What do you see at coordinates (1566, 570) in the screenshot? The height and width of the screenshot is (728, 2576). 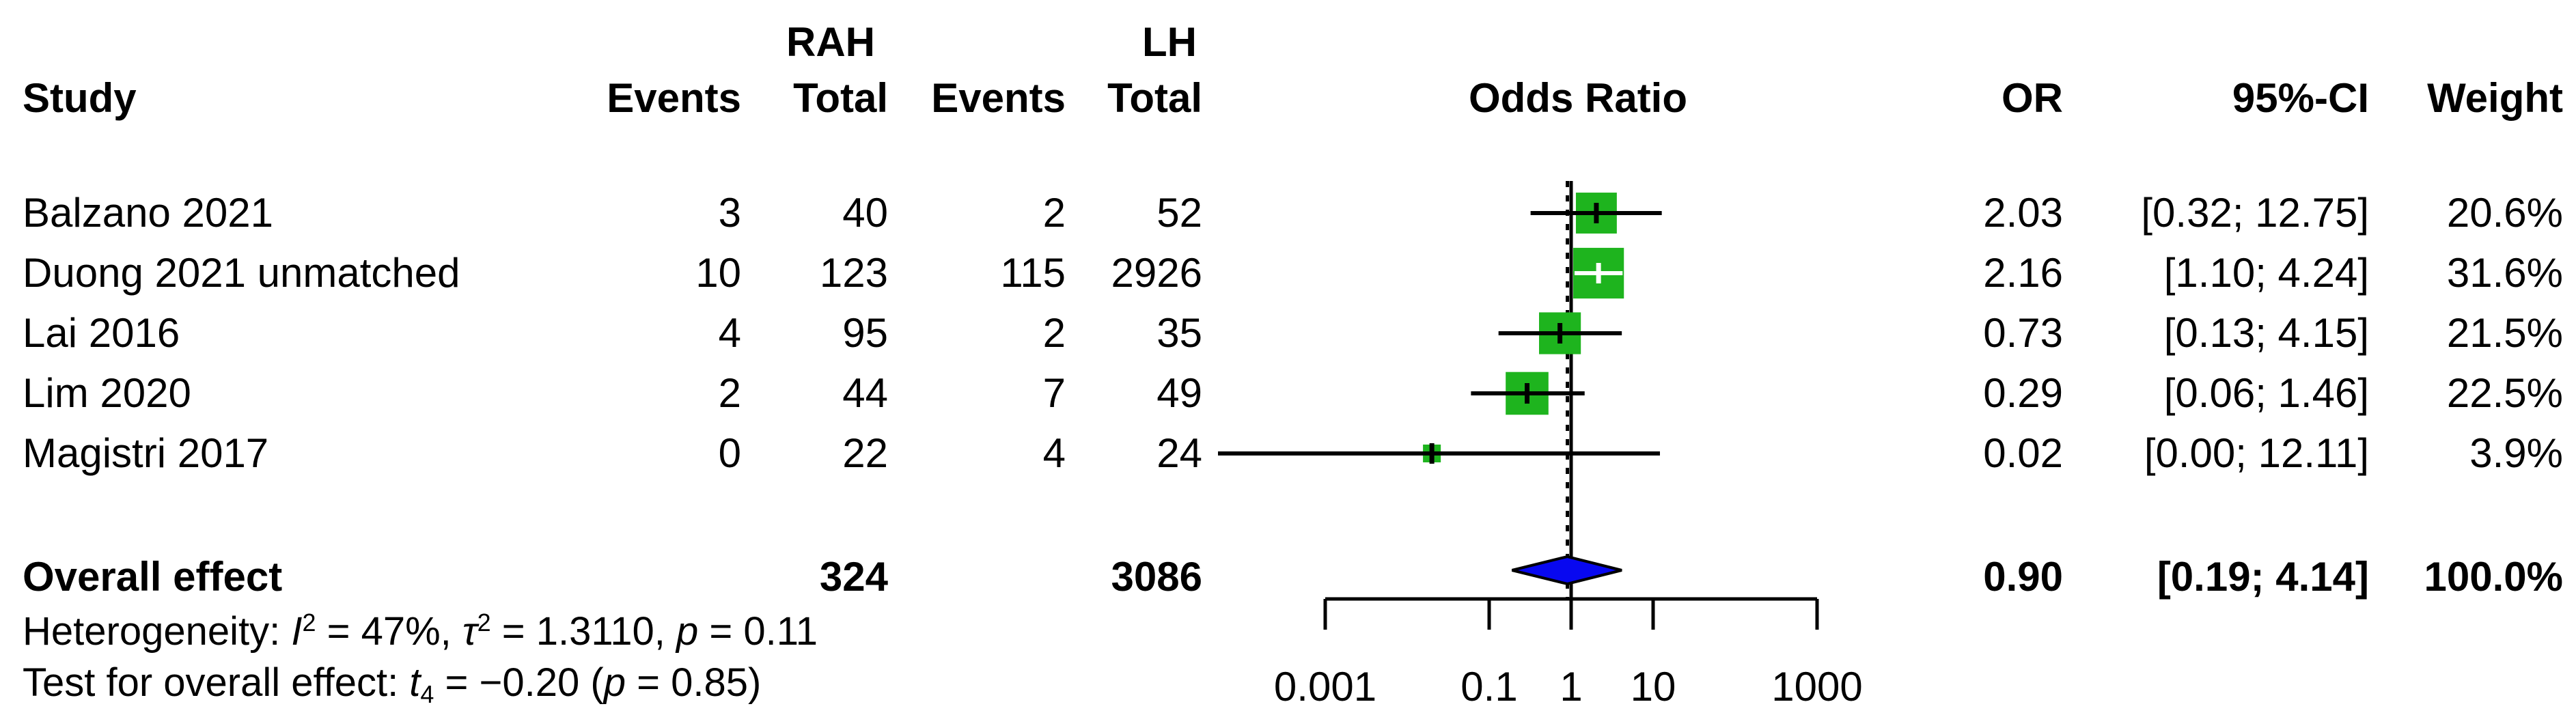 I see `overall-diamond` at bounding box center [1566, 570].